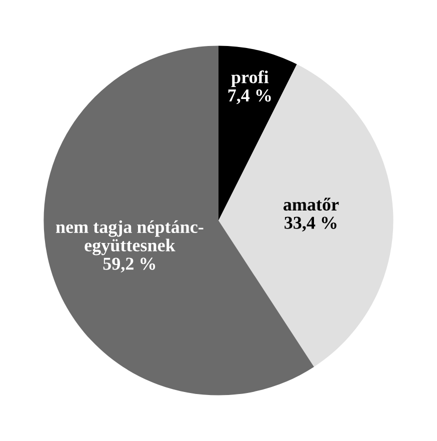 This screenshot has width=437, height=441. What do you see at coordinates (249, 96) in the screenshot?
I see `data-label: 7,4 %` at bounding box center [249, 96].